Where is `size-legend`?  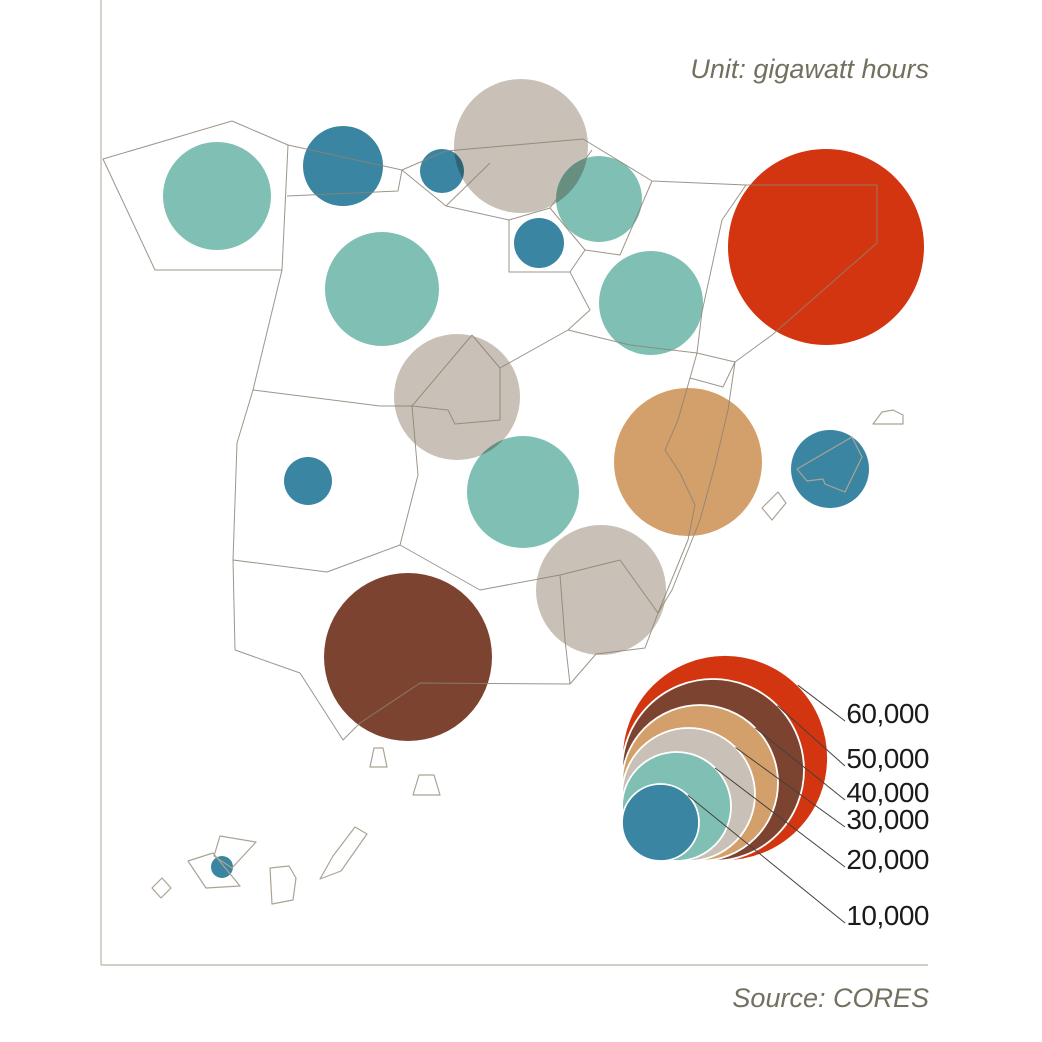
size-legend is located at coordinates (725, 758).